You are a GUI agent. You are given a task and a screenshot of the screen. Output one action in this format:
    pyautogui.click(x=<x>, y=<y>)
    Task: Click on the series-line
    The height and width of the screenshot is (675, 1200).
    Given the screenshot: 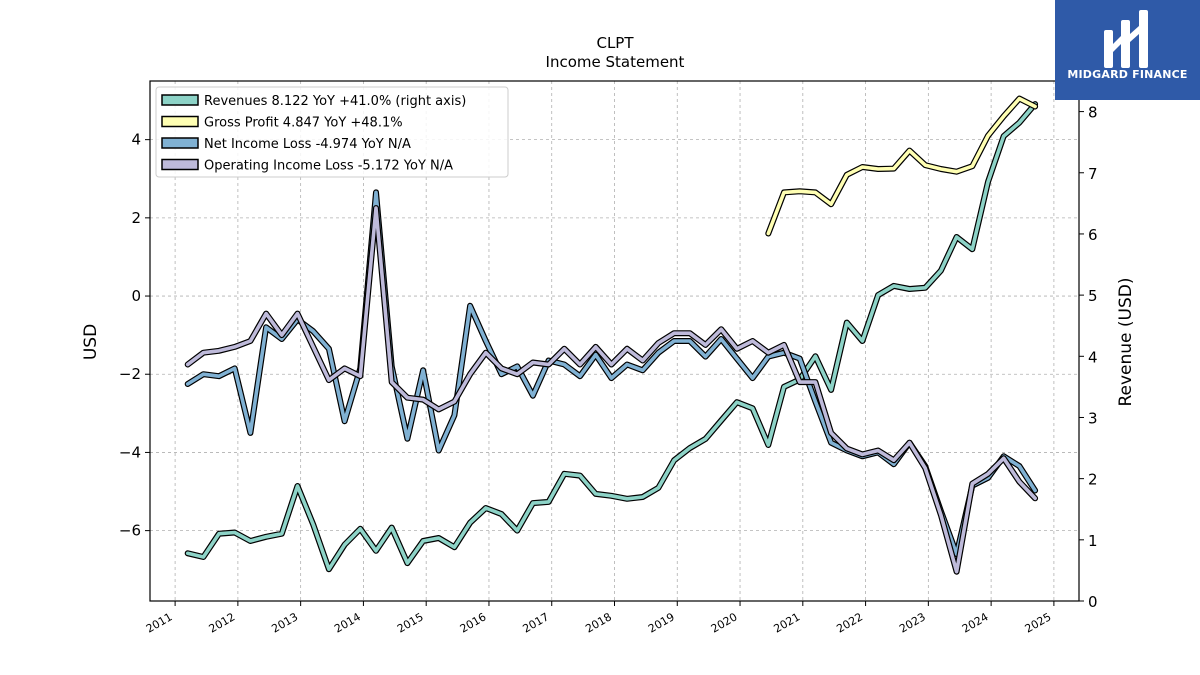 What is the action you would take?
    pyautogui.click(x=901, y=166)
    